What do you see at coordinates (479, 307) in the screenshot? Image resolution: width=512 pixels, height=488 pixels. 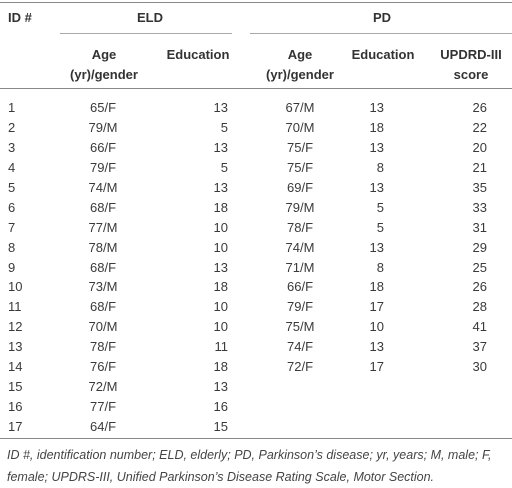 I see `table-cell: 28` at bounding box center [479, 307].